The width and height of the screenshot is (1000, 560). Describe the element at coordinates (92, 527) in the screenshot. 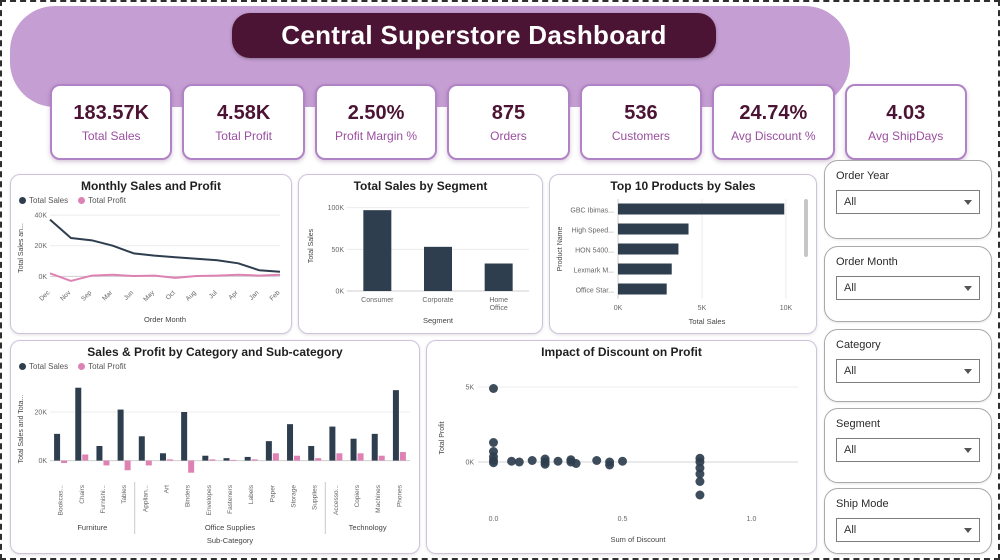

I see `group-label: Furniture` at that location.